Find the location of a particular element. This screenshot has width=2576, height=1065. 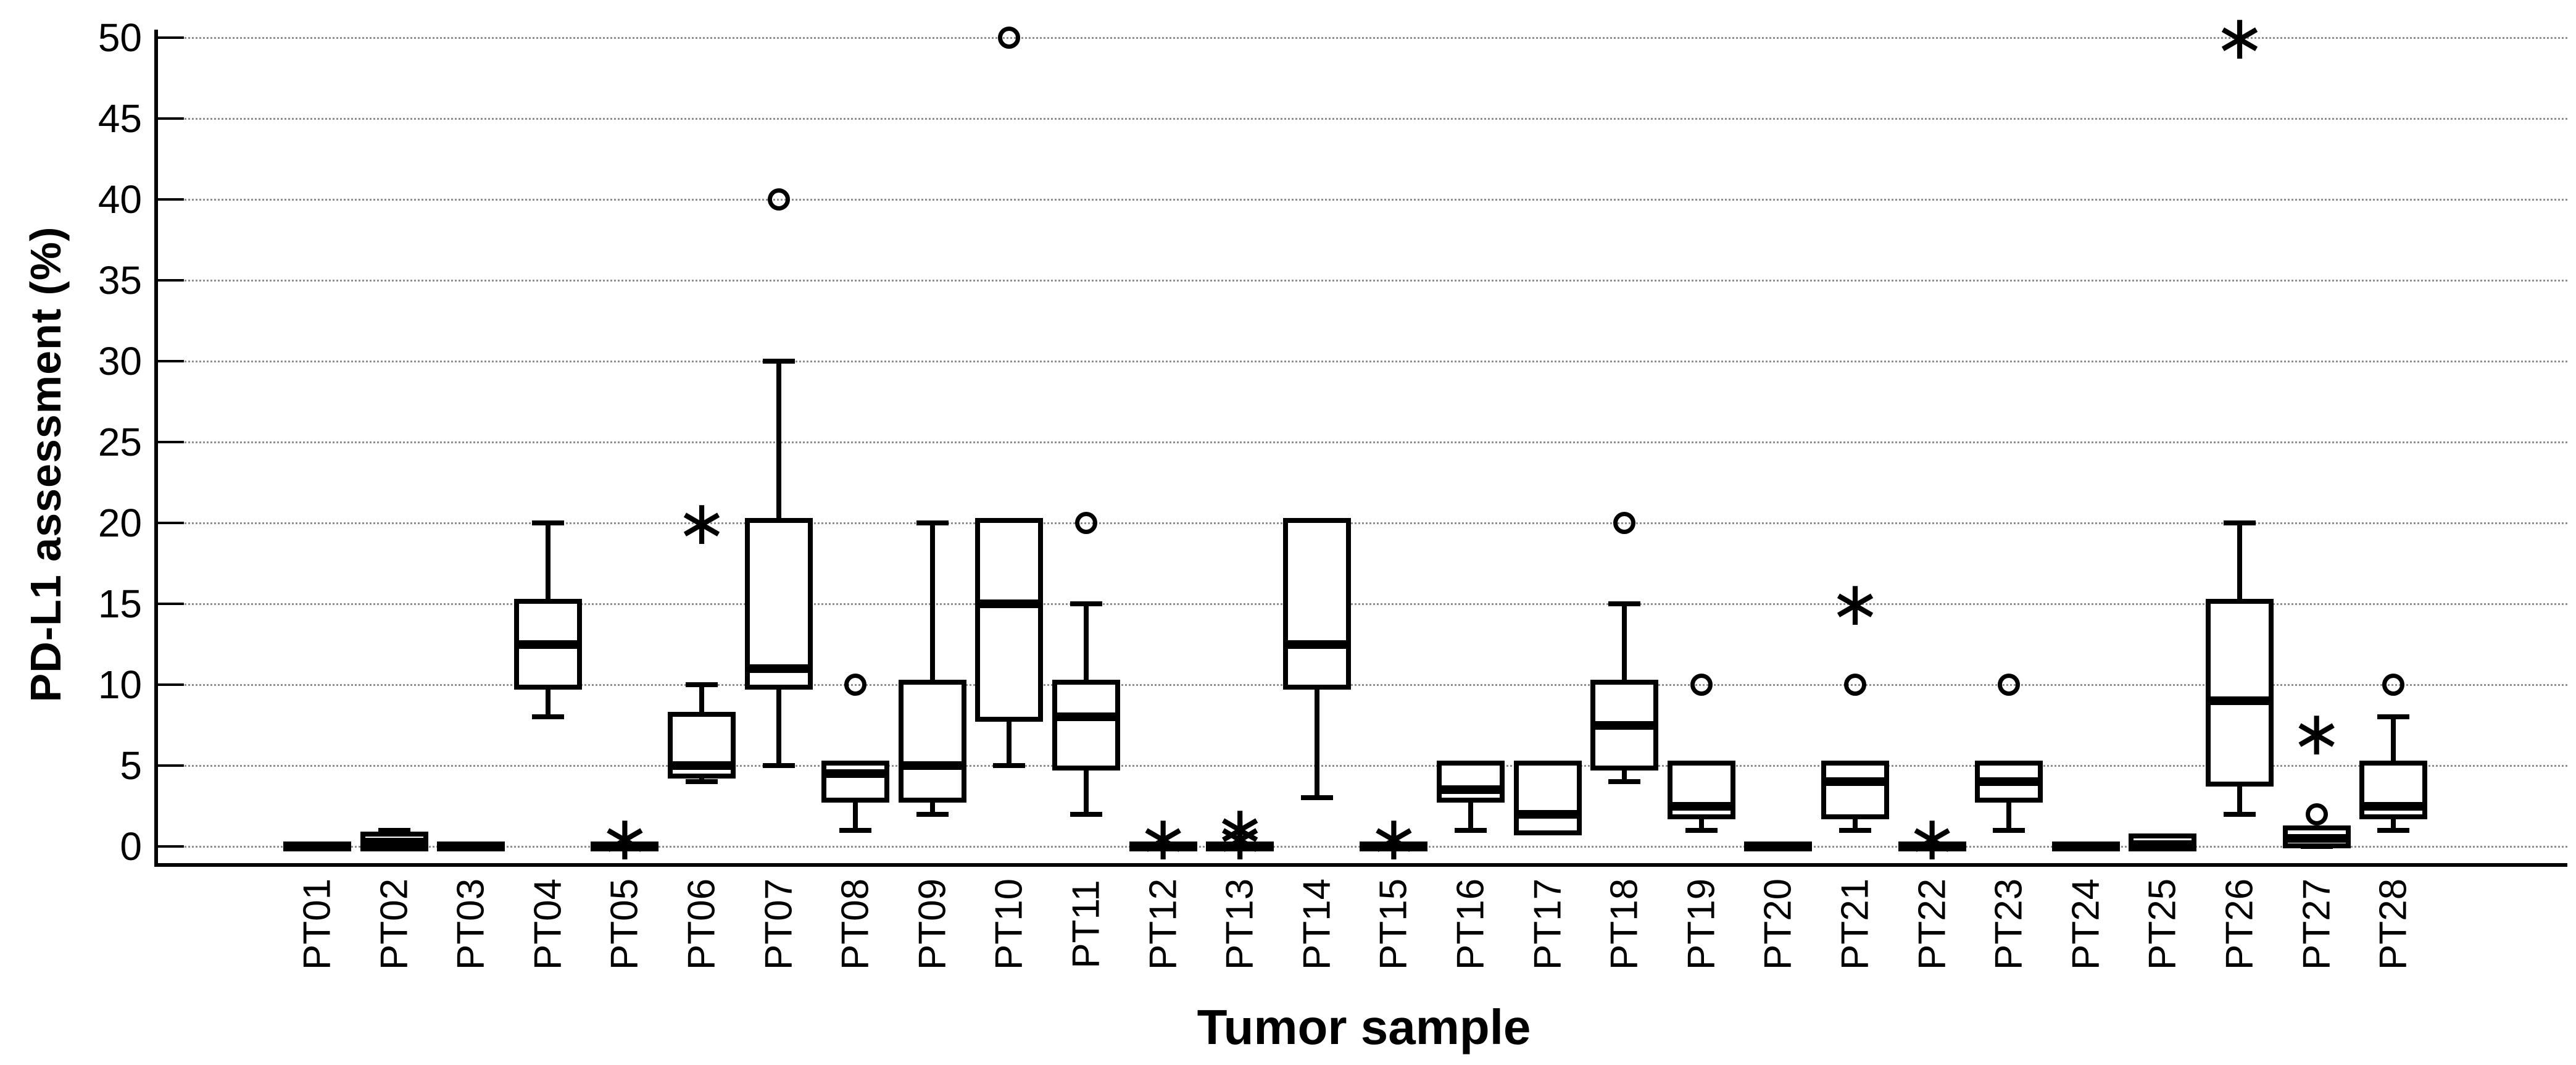

x-tick-label: PT18 is located at coordinates (1624, 924).